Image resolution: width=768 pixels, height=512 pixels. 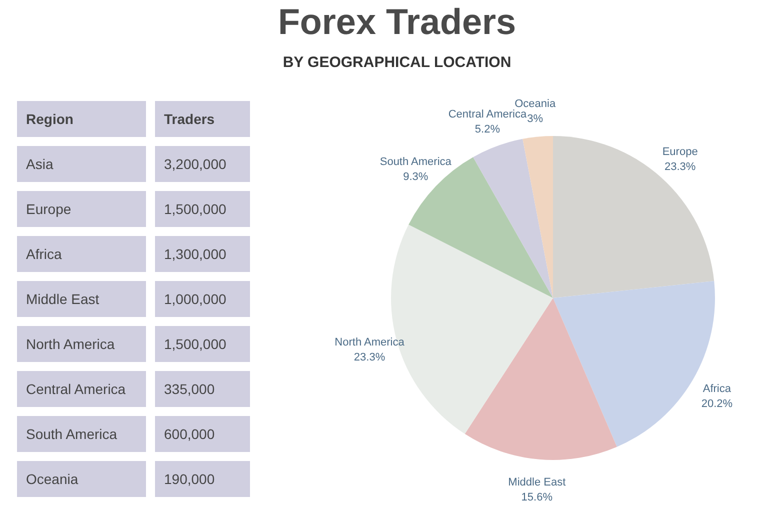 What do you see at coordinates (44, 254) in the screenshot?
I see `category-label: Africa` at bounding box center [44, 254].